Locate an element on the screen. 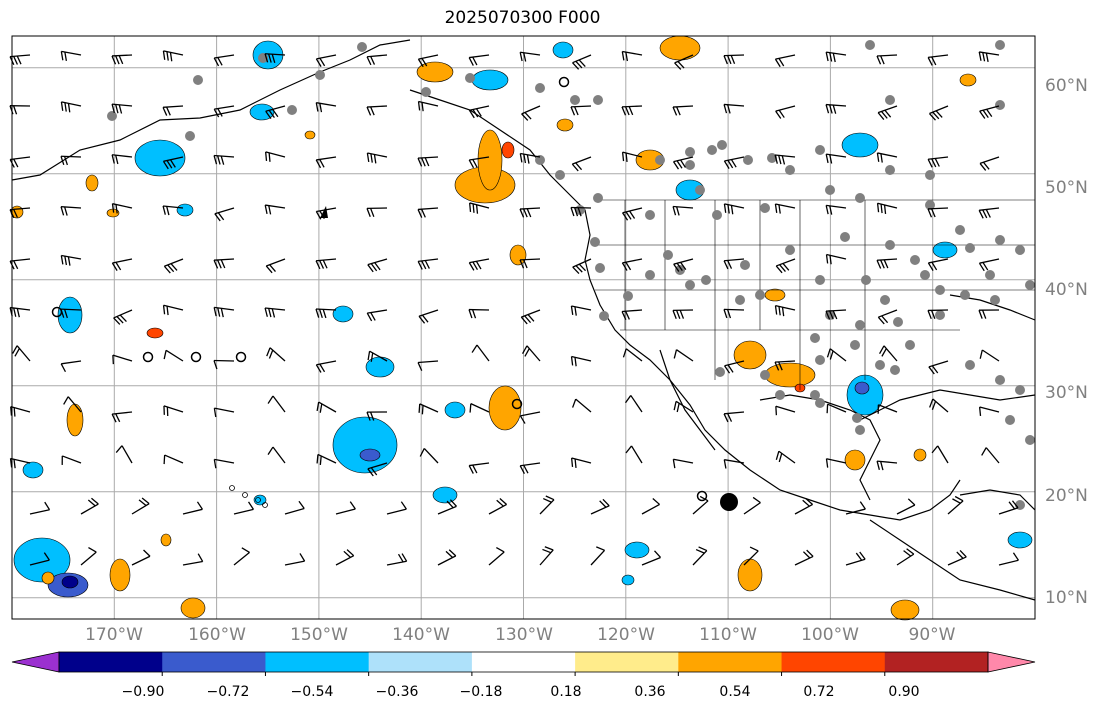 The height and width of the screenshot is (712, 1105). colorbar-extend-min is located at coordinates (35, 662).